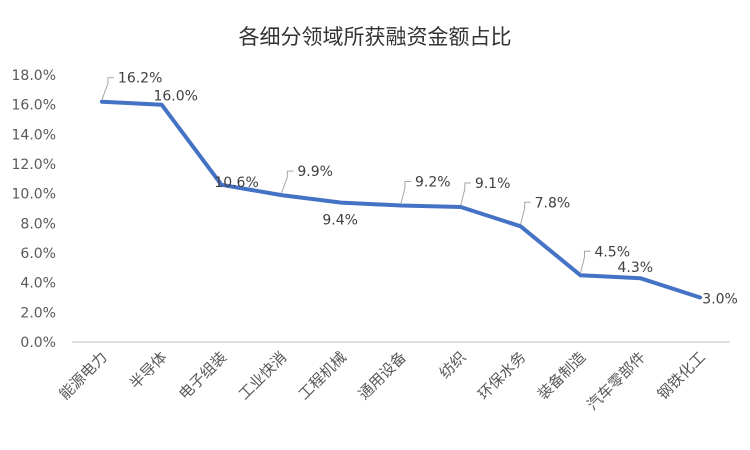 The image size is (750, 450). What do you see at coordinates (34, 135) in the screenshot?
I see `y-tick-label: 14.0%` at bounding box center [34, 135].